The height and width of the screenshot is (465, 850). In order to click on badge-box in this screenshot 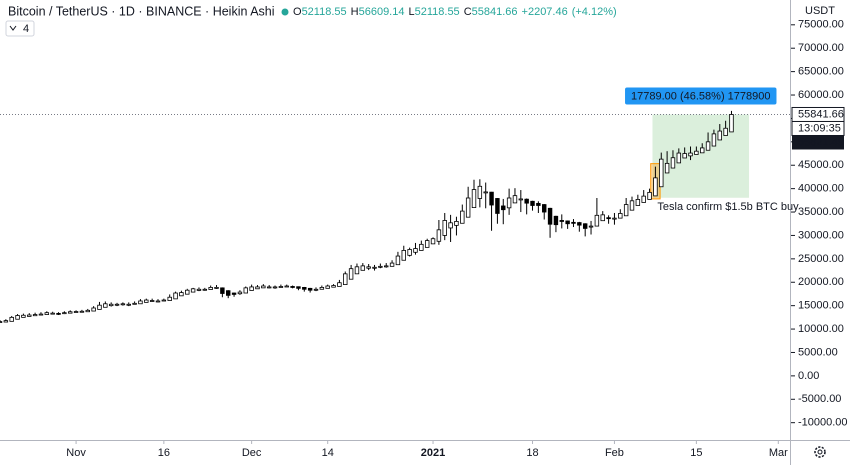, I will do `click(20, 28)`.